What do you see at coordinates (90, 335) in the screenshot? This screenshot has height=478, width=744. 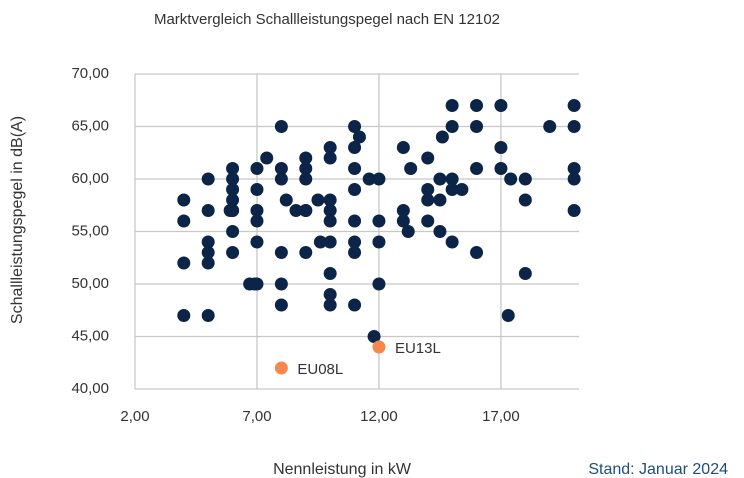 I see `y-tick-label: 45,00` at bounding box center [90, 335].